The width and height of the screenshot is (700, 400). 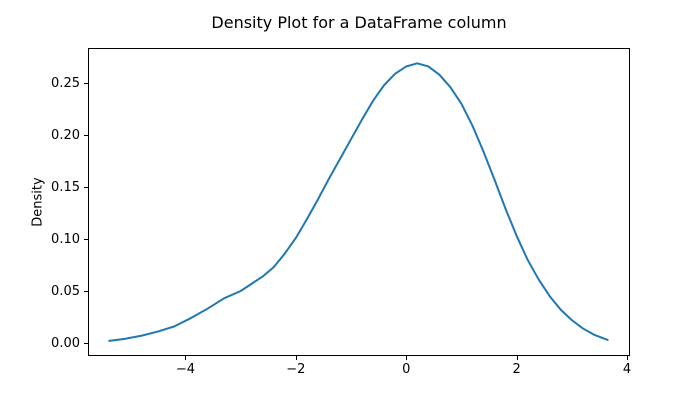 What do you see at coordinates (65, 291) in the screenshot?
I see `y-tick-label: 0.05` at bounding box center [65, 291].